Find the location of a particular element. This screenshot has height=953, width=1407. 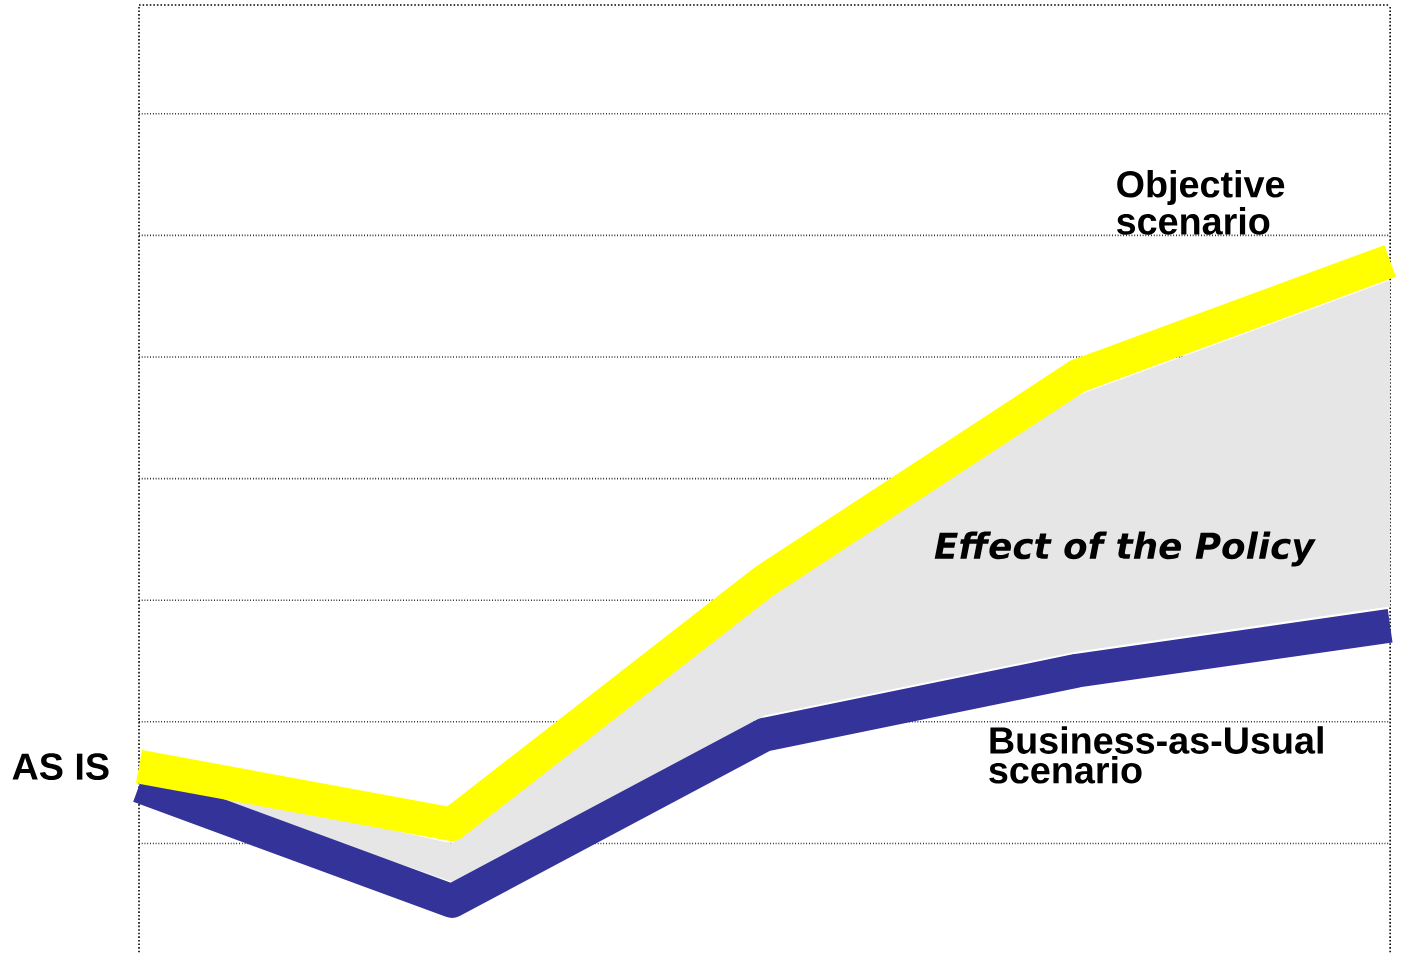

series-label: Objective scenario is located at coordinates (1200, 202).